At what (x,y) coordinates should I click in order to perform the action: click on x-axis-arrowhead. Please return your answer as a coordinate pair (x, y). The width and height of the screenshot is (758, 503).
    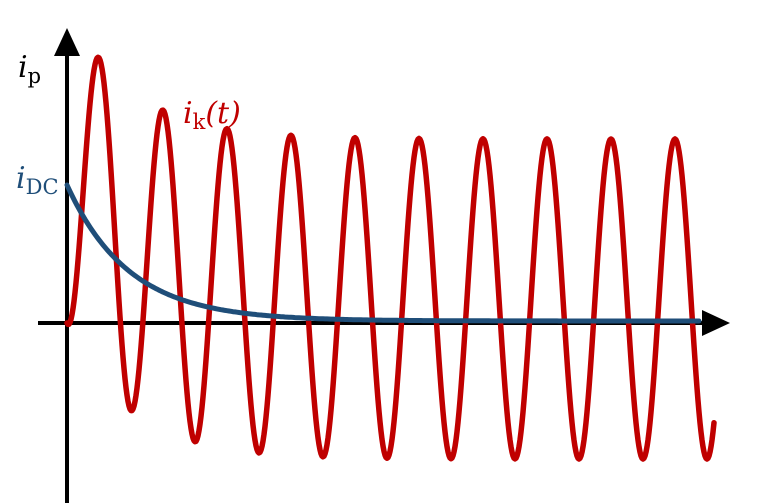
    Looking at the image, I should click on (716, 323).